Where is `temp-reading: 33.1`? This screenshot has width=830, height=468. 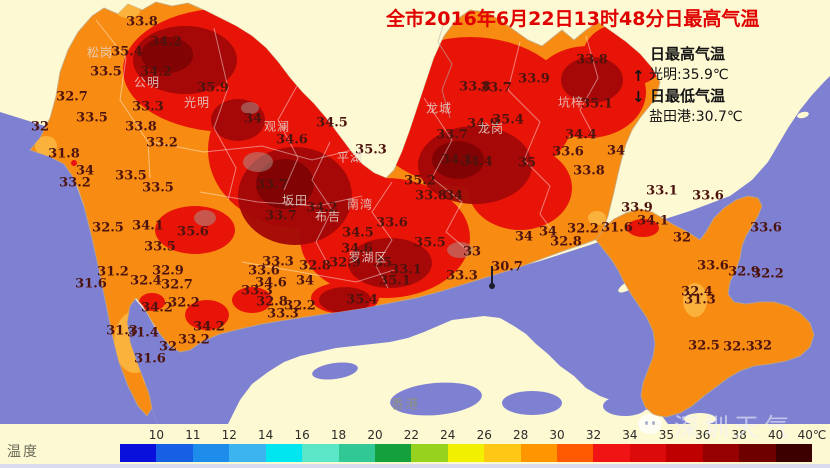 temp-reading: 33.1 is located at coordinates (406, 270).